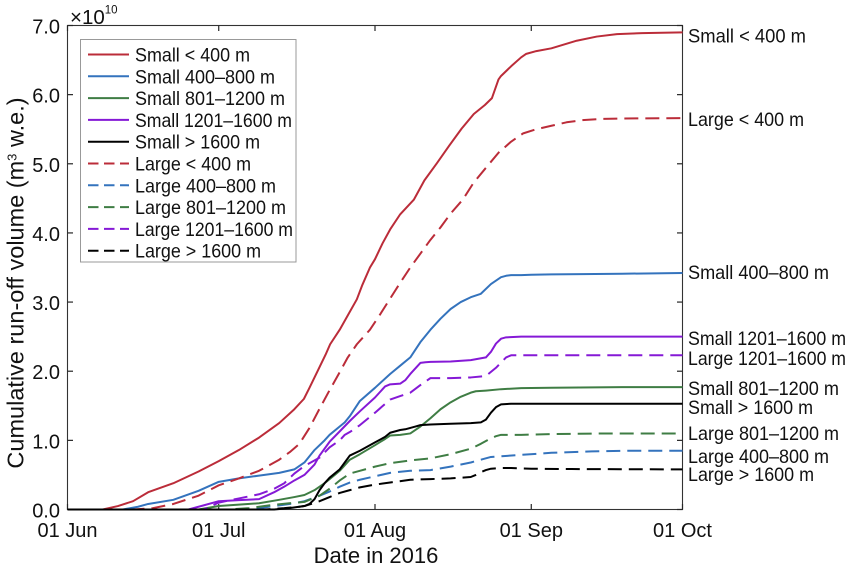 The image size is (850, 568). What do you see at coordinates (46, 373) in the screenshot?
I see `svg-text: 2.0` at bounding box center [46, 373].